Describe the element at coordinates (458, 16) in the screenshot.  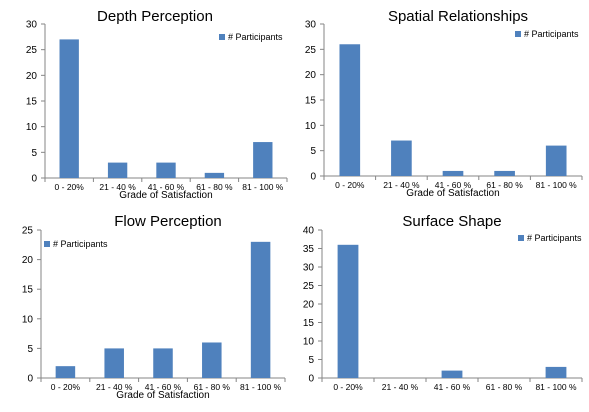
I see `chart-title: Spatial Relationships` at that location.